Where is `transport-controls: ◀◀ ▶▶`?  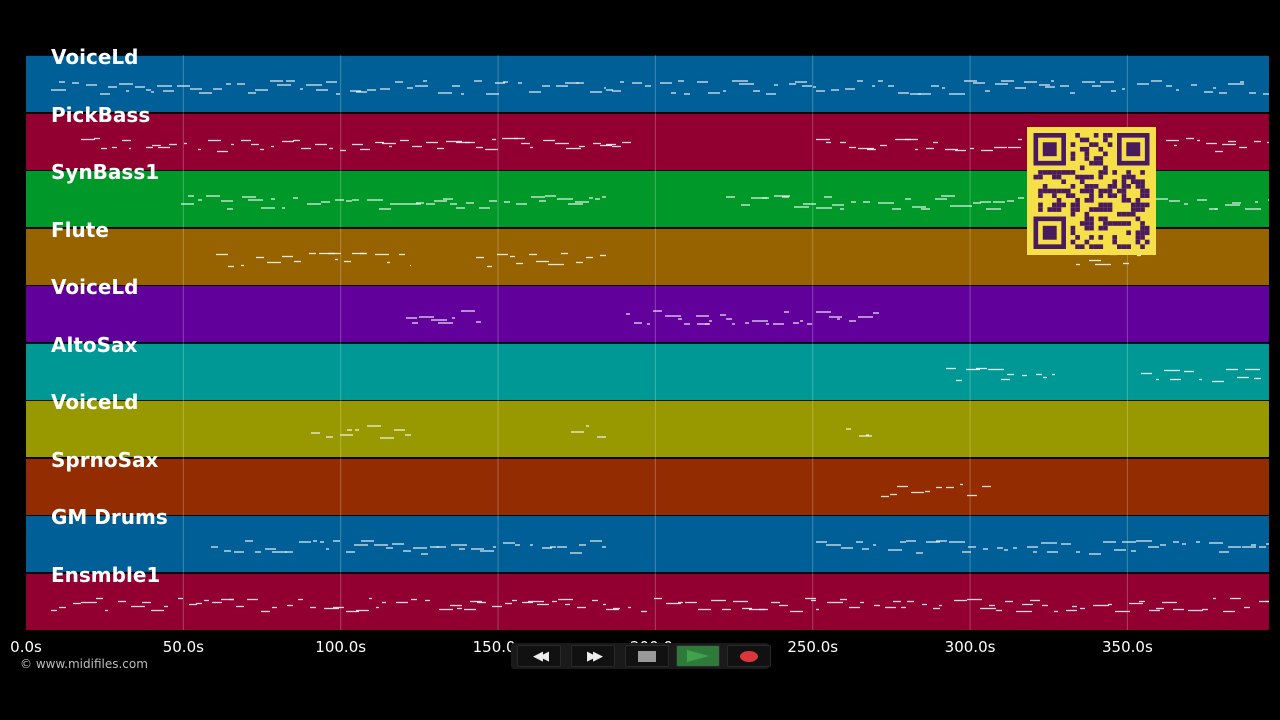 transport-controls: ◀◀ ▶▶ is located at coordinates (641, 656).